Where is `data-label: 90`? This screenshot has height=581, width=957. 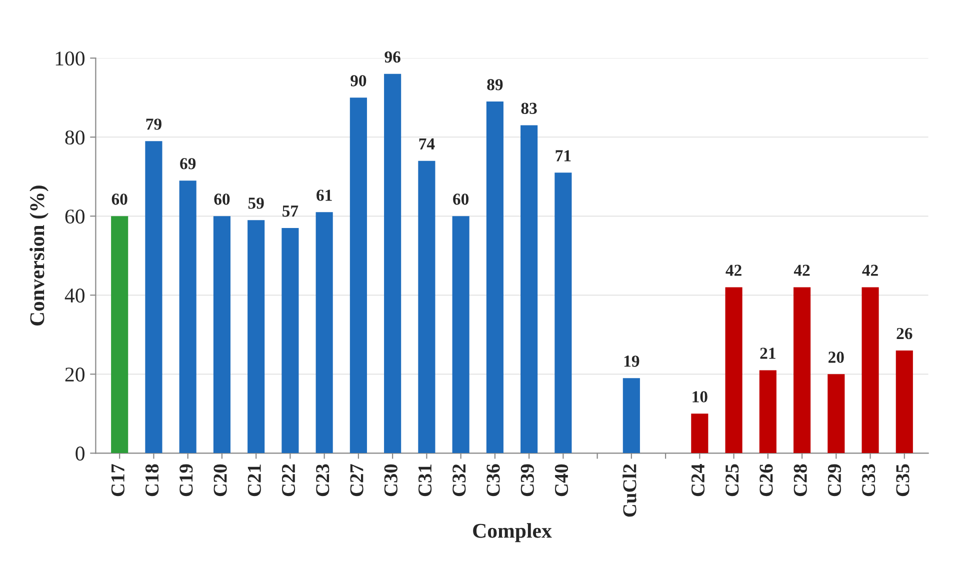
data-label: 90 is located at coordinates (358, 80).